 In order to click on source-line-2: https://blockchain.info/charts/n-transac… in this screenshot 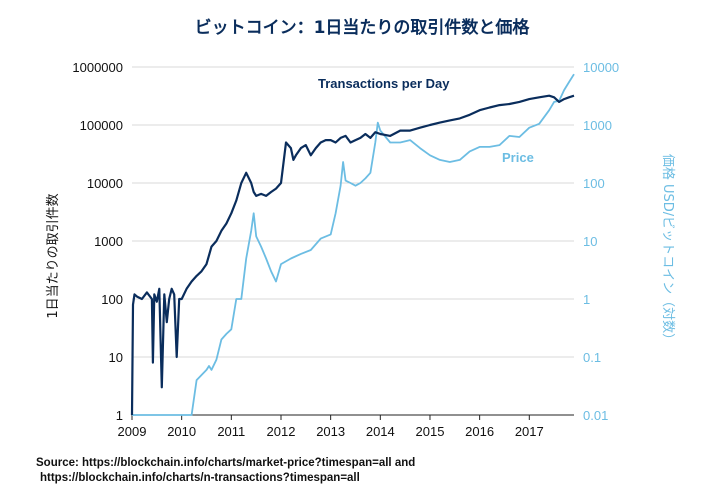, I will do `click(200, 478)`.